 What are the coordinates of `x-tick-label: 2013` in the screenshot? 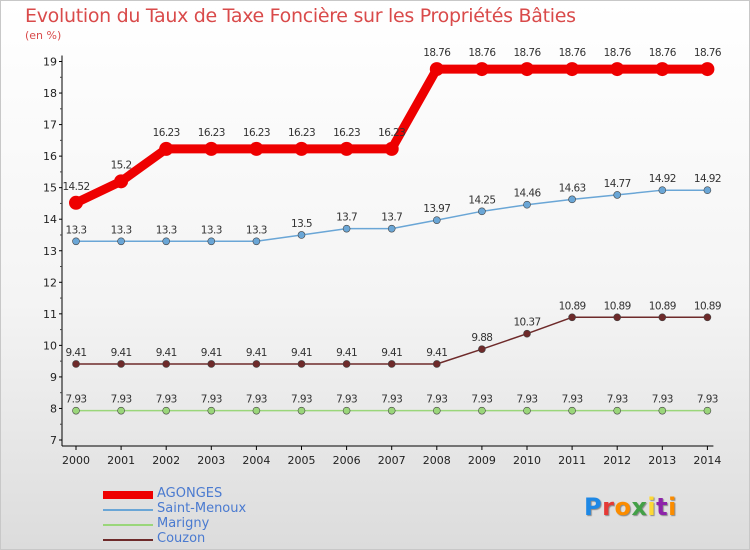 It's located at (662, 460).